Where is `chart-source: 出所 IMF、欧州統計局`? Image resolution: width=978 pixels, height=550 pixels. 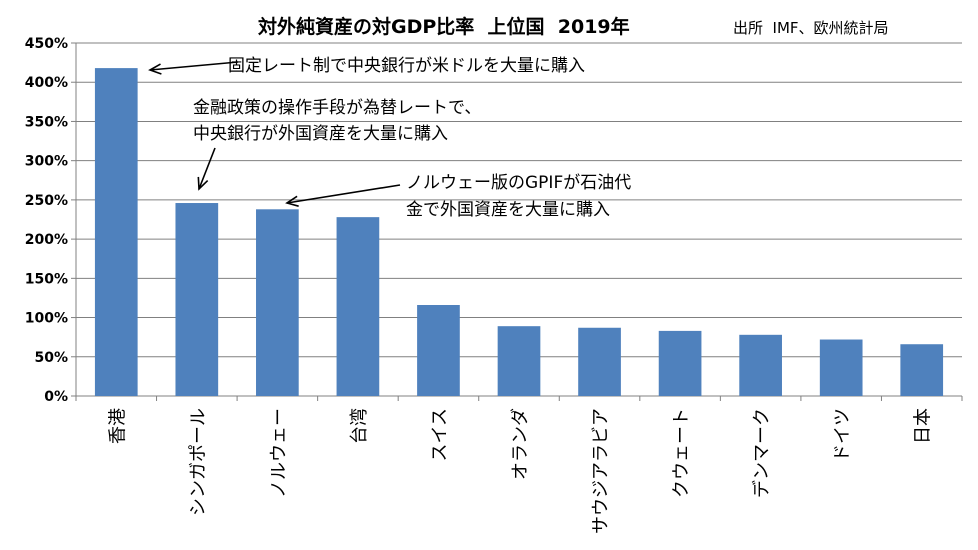
chart-source: 出所 IMF、欧州統計局 is located at coordinates (811, 28).